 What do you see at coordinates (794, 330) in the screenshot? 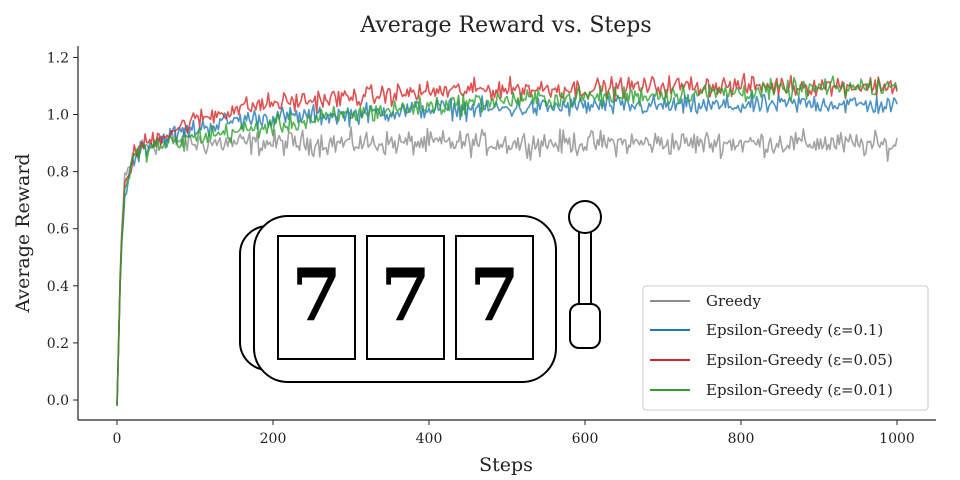
I see `legend-label-eps-0.1: Epsilon-Greedy (ε=0.1)` at bounding box center [794, 330].